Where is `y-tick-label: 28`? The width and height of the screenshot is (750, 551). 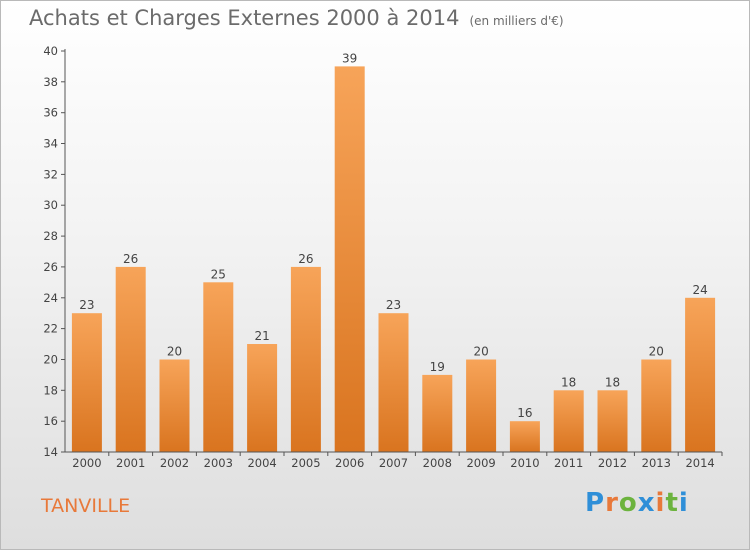 y-tick-label: 28 is located at coordinates (50, 236).